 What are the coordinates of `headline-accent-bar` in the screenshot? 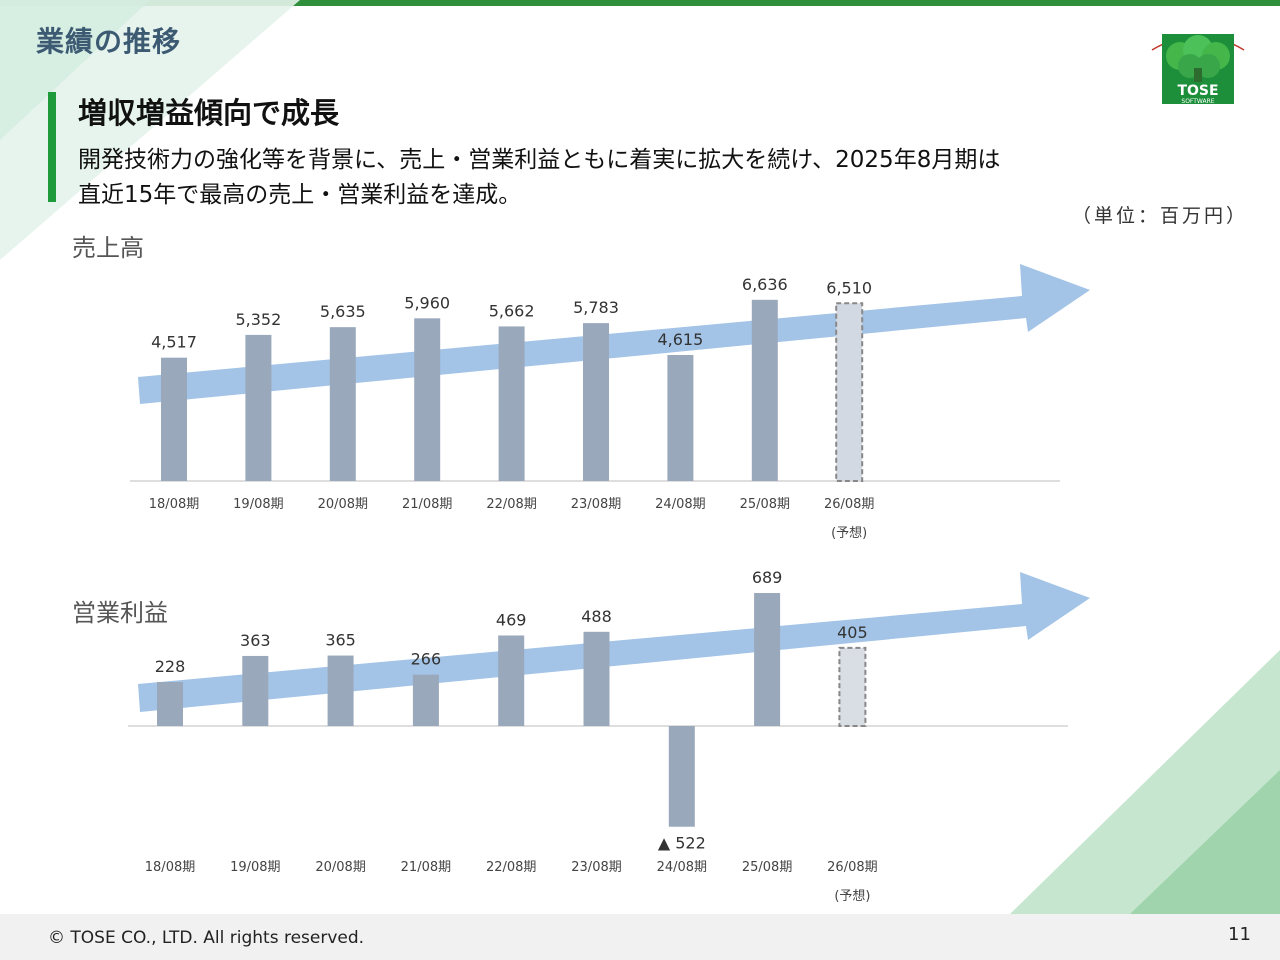 It's located at (52, 147).